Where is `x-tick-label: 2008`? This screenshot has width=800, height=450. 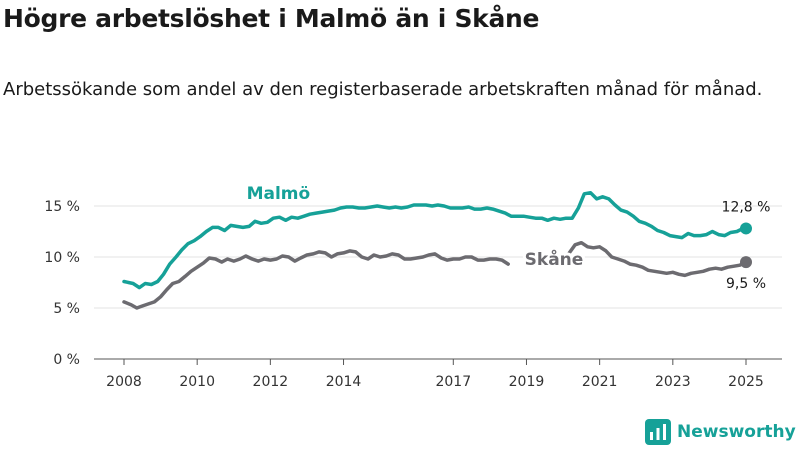
x-tick-label: 2008 is located at coordinates (124, 382).